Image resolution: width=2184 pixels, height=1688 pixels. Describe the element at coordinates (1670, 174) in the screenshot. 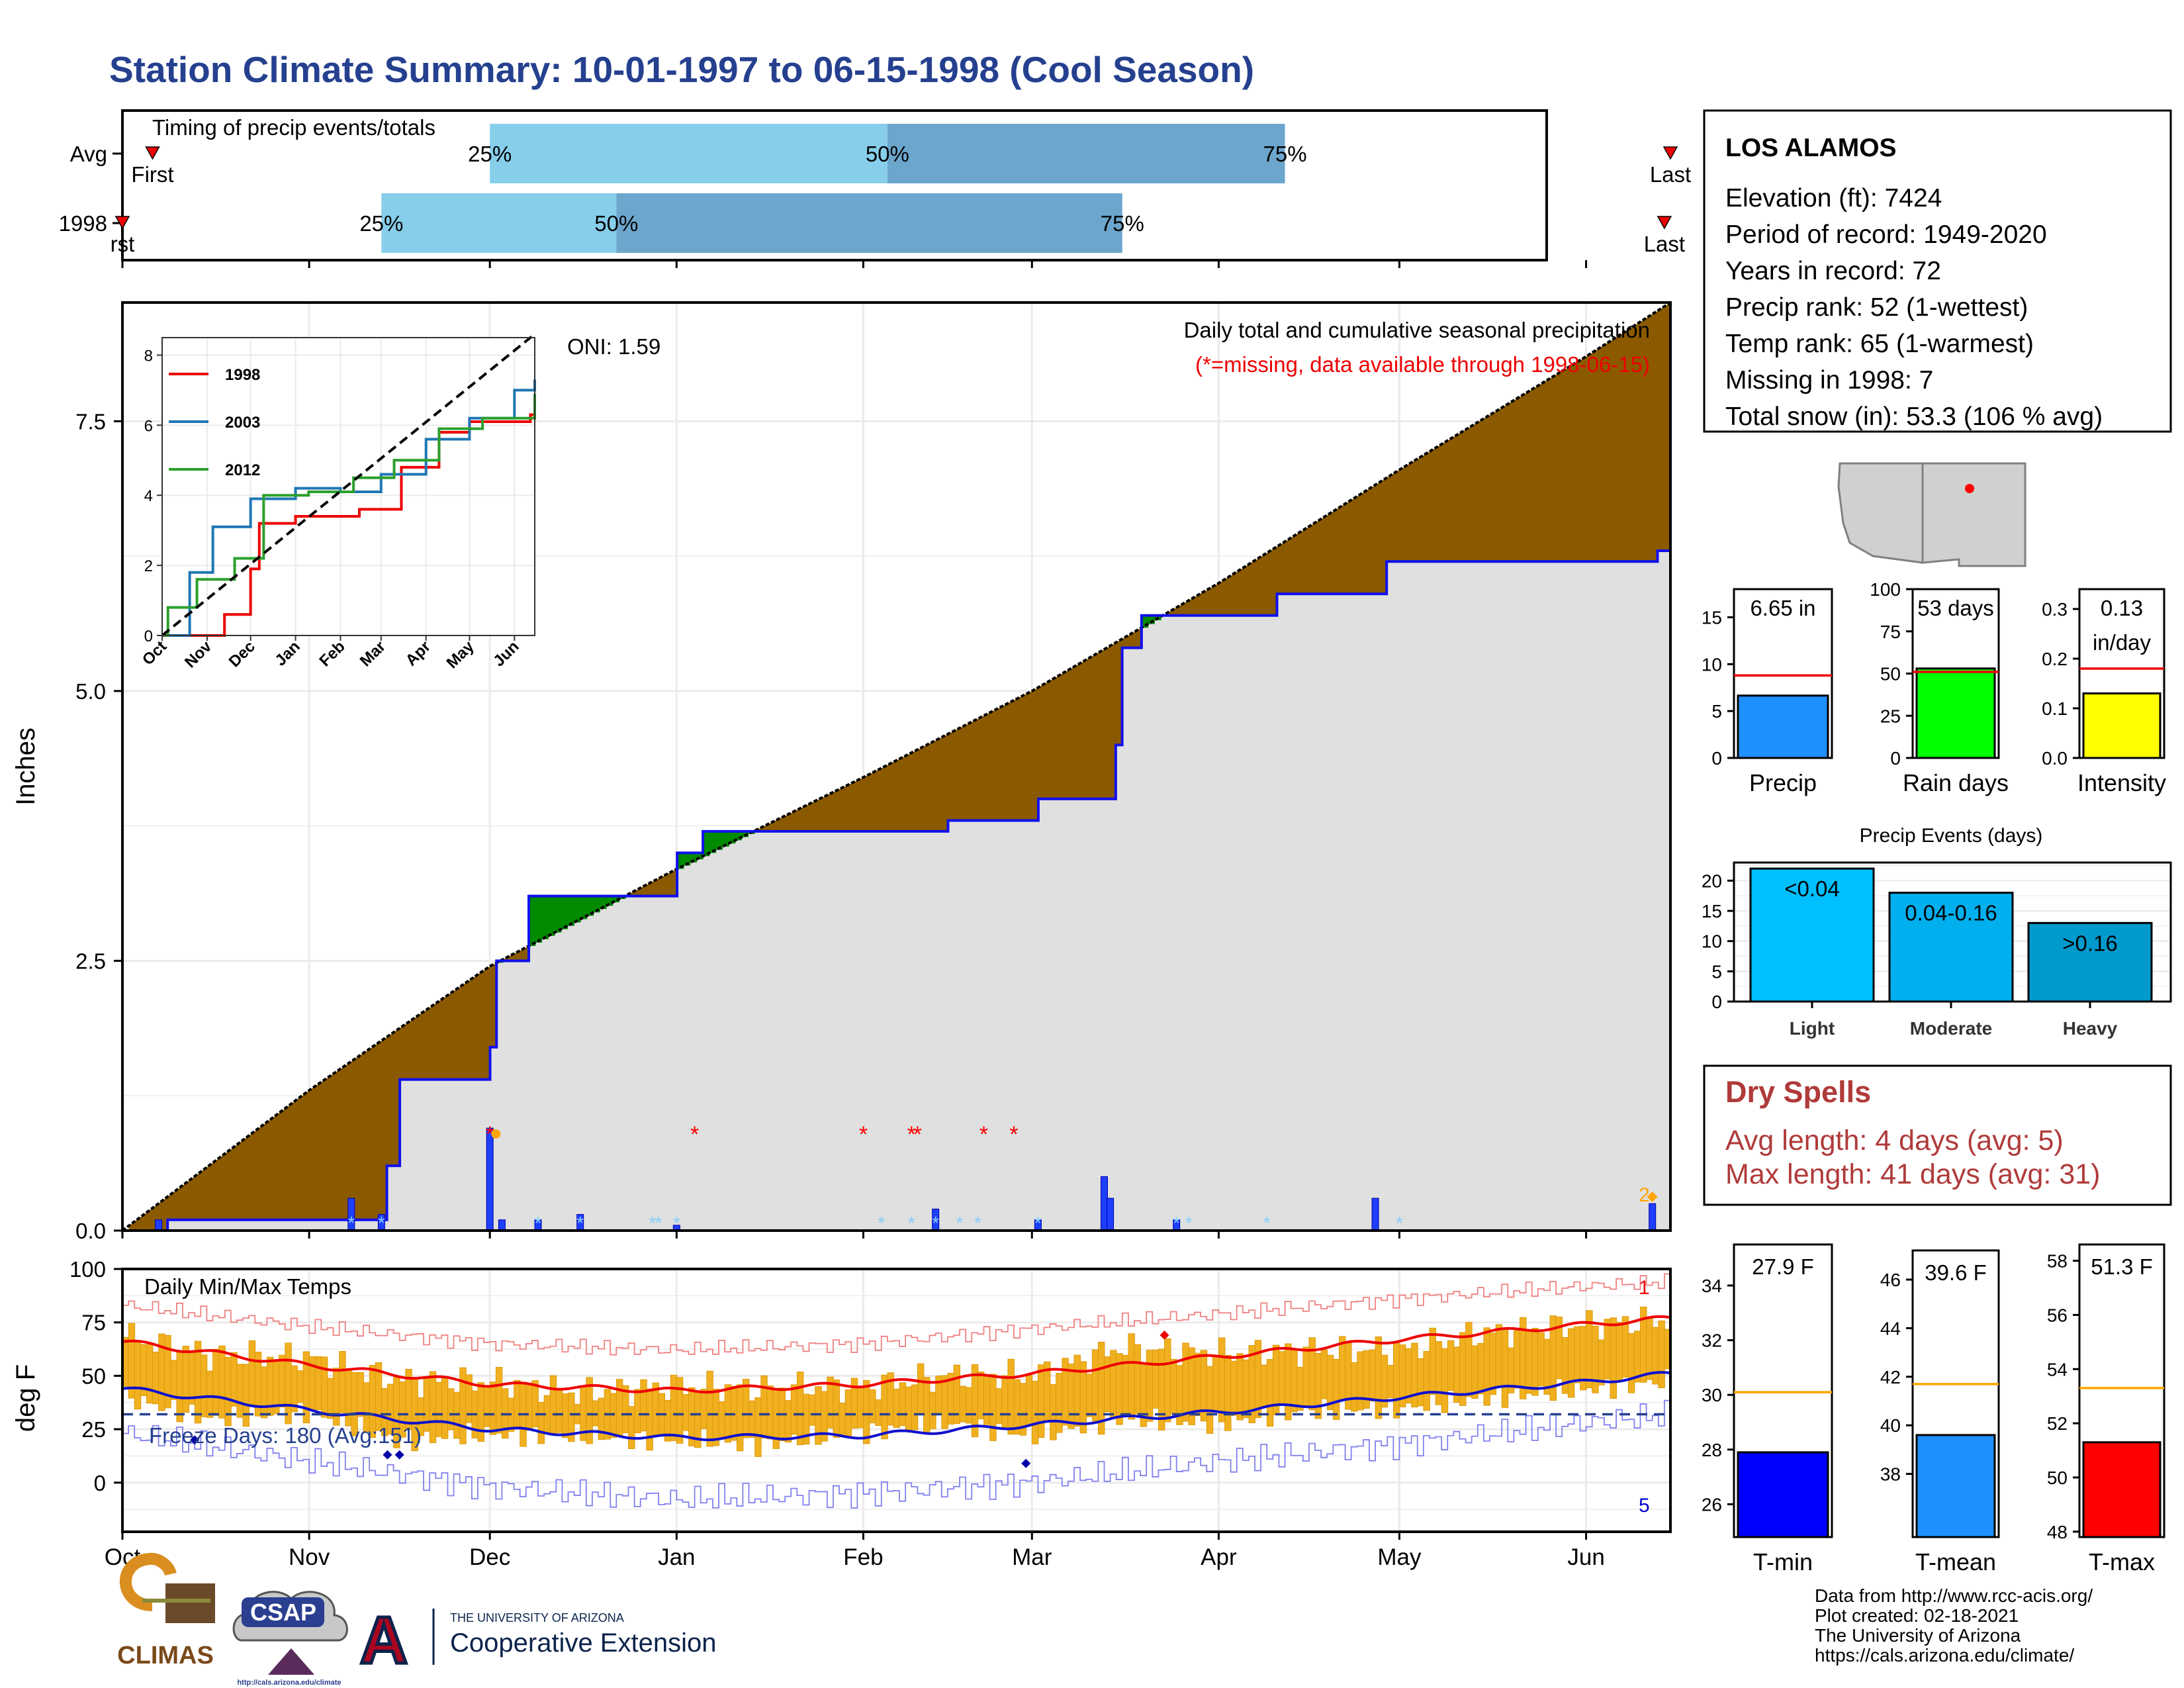

I see `last-event-label: Last` at that location.